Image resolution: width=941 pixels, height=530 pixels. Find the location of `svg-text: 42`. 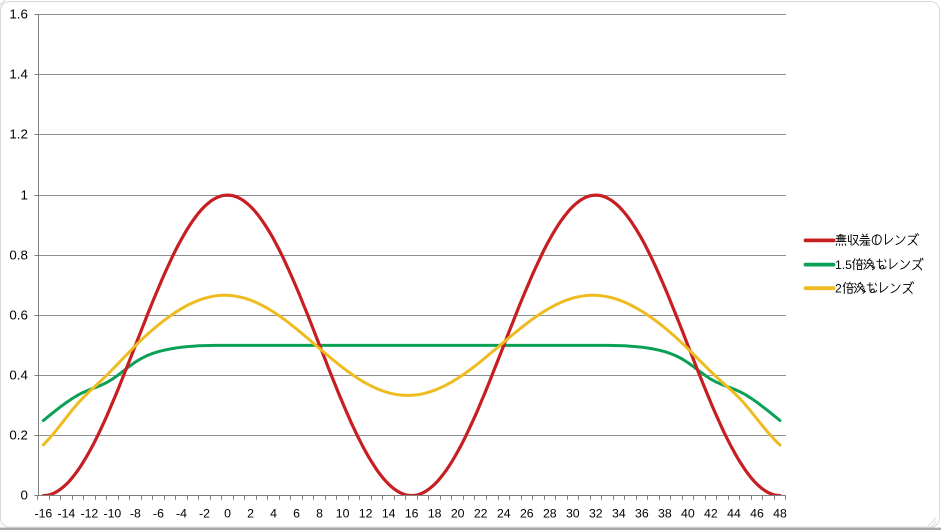

svg-text: 42 is located at coordinates (711, 514).